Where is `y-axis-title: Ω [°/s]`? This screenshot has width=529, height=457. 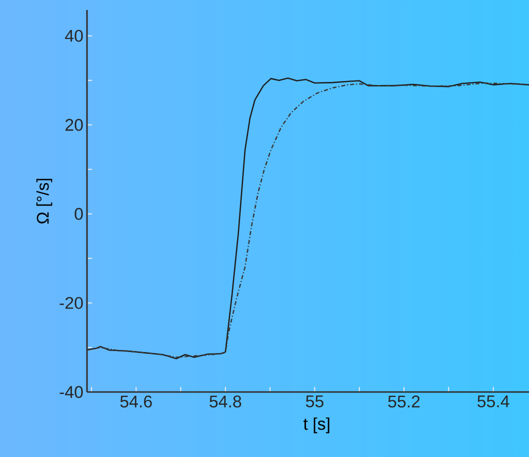
y-axis-title: Ω [°/s] is located at coordinates (44, 201).